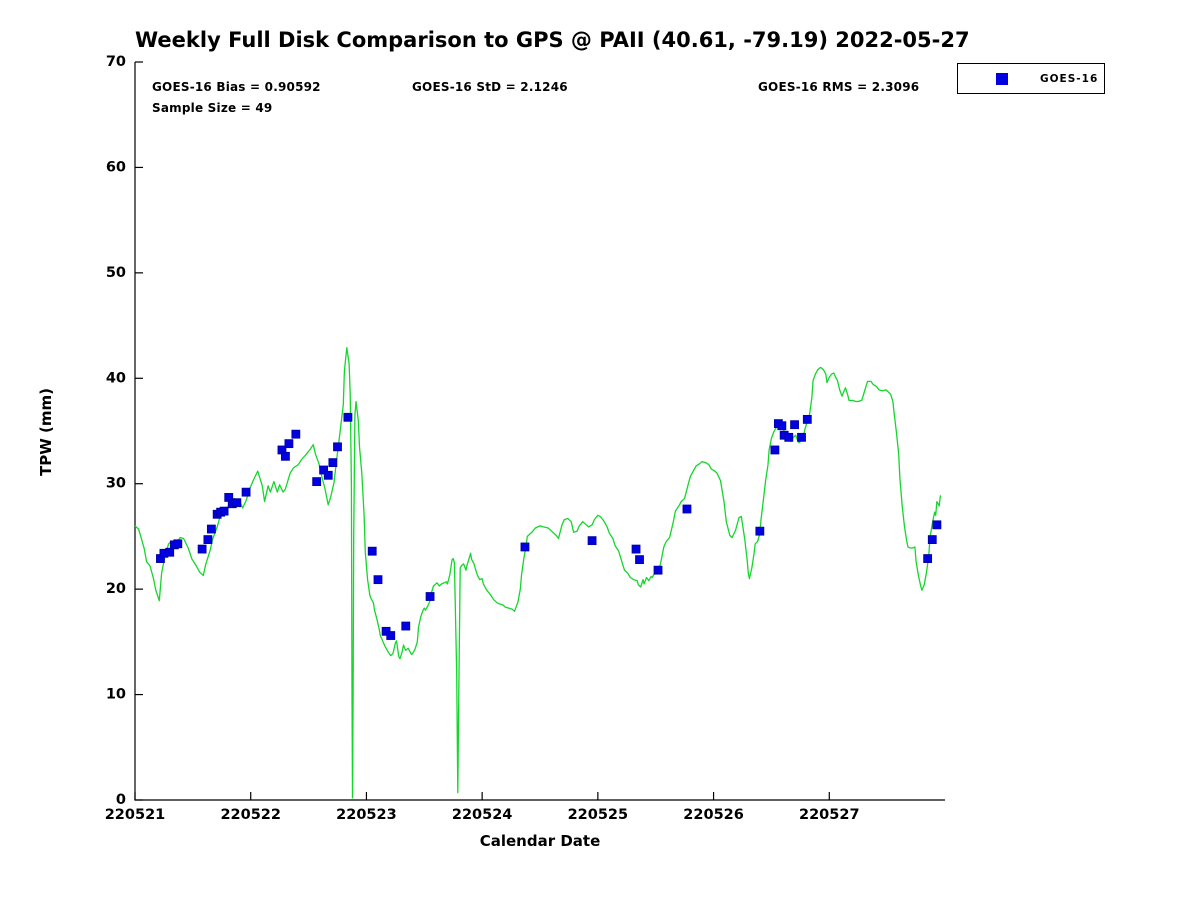 The height and width of the screenshot is (900, 1200). I want to click on x-tick-label: 220527, so click(829, 815).